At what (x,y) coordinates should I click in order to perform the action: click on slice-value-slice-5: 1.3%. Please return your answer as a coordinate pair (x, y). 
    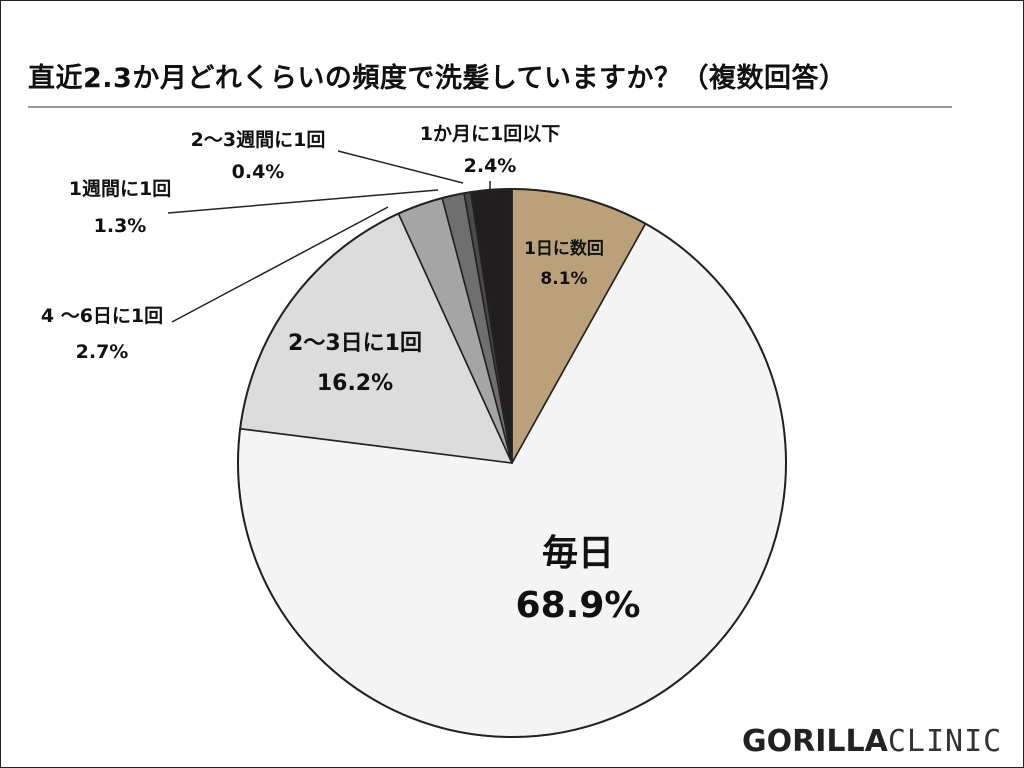
    Looking at the image, I should click on (120, 226).